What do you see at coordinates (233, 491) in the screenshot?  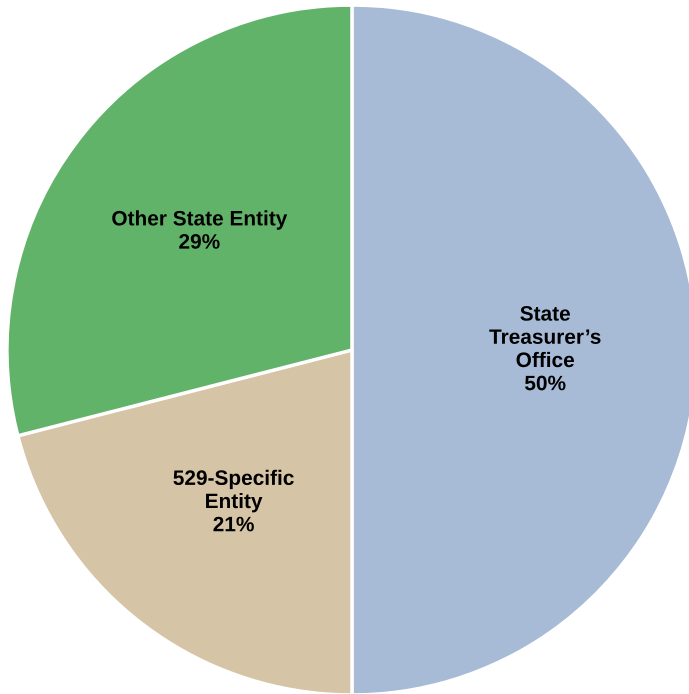 I see `slice-label: 529-Specific Entity` at bounding box center [233, 491].